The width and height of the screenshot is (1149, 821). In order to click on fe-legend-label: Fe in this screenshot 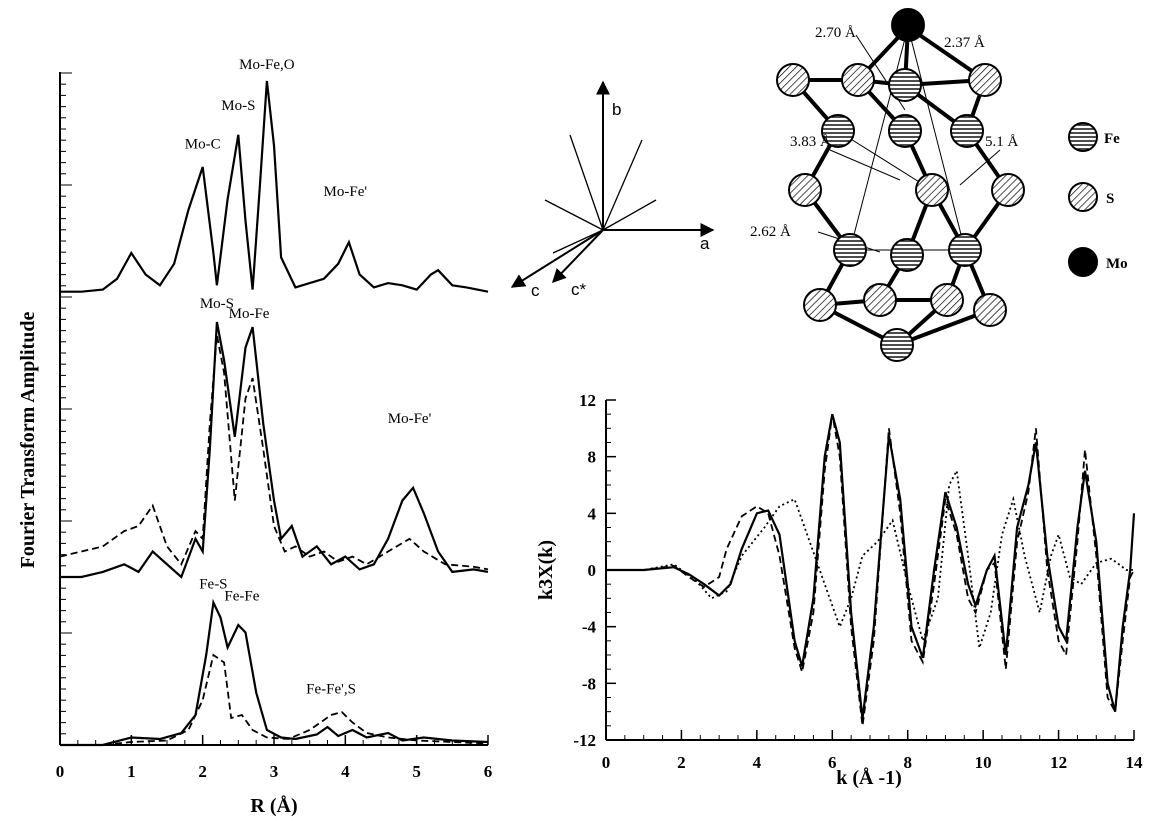, I will do `click(1112, 139)`.